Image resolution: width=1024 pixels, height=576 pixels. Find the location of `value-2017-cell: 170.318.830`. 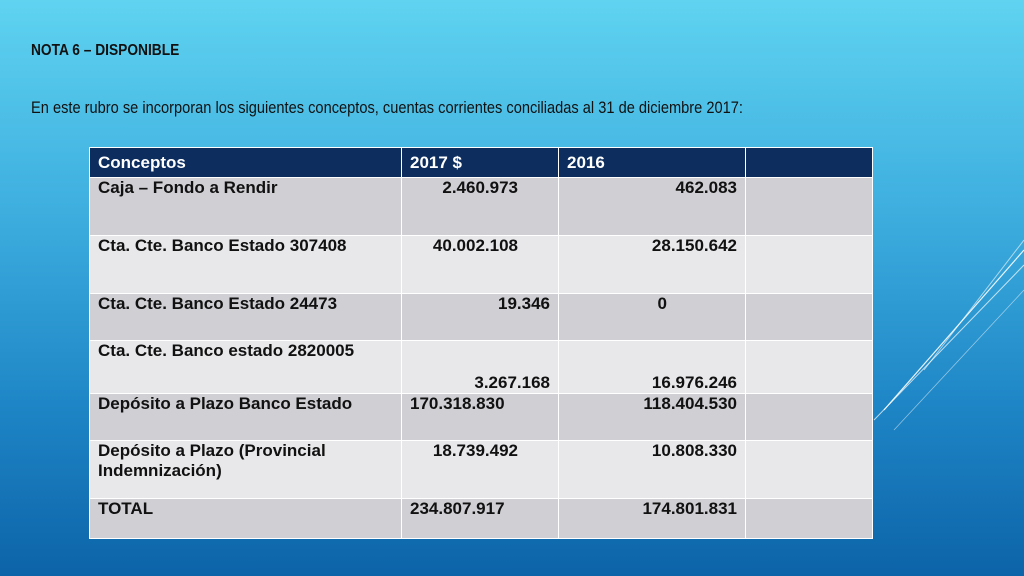

value-2017-cell: 170.318.830 is located at coordinates (480, 417).